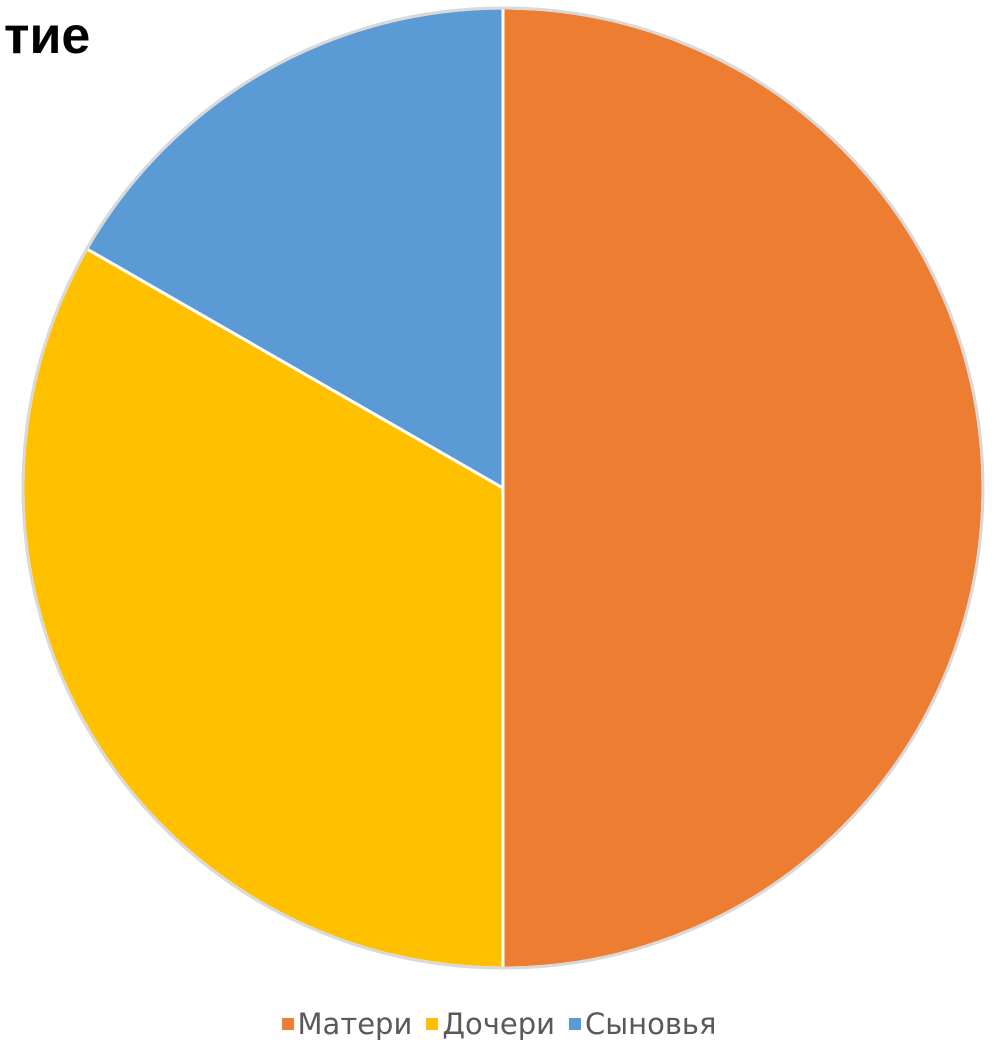 This screenshot has height=1052, width=998. I want to click on chart-legend: Матери Дочери Сыновья, so click(499, 1024).